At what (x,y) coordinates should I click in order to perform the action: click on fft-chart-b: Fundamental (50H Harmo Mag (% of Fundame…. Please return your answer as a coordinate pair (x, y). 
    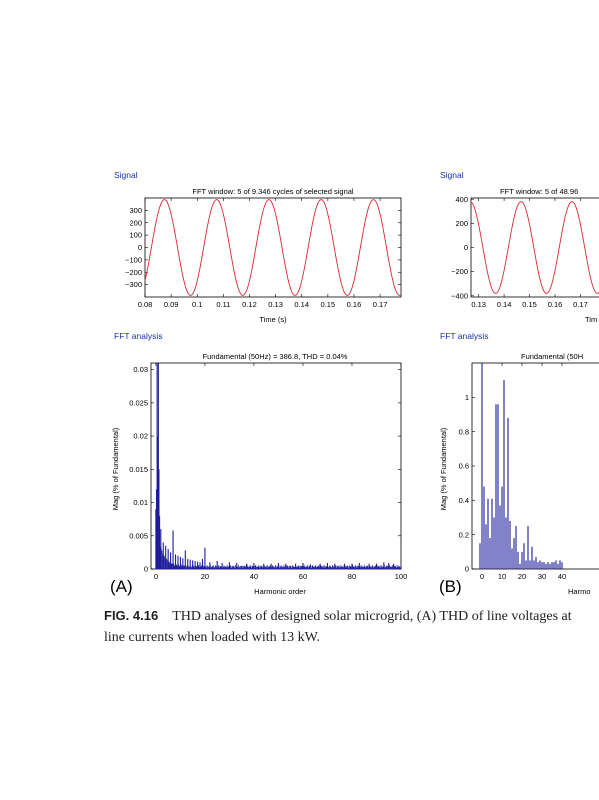
    Looking at the image, I should click on (519, 474).